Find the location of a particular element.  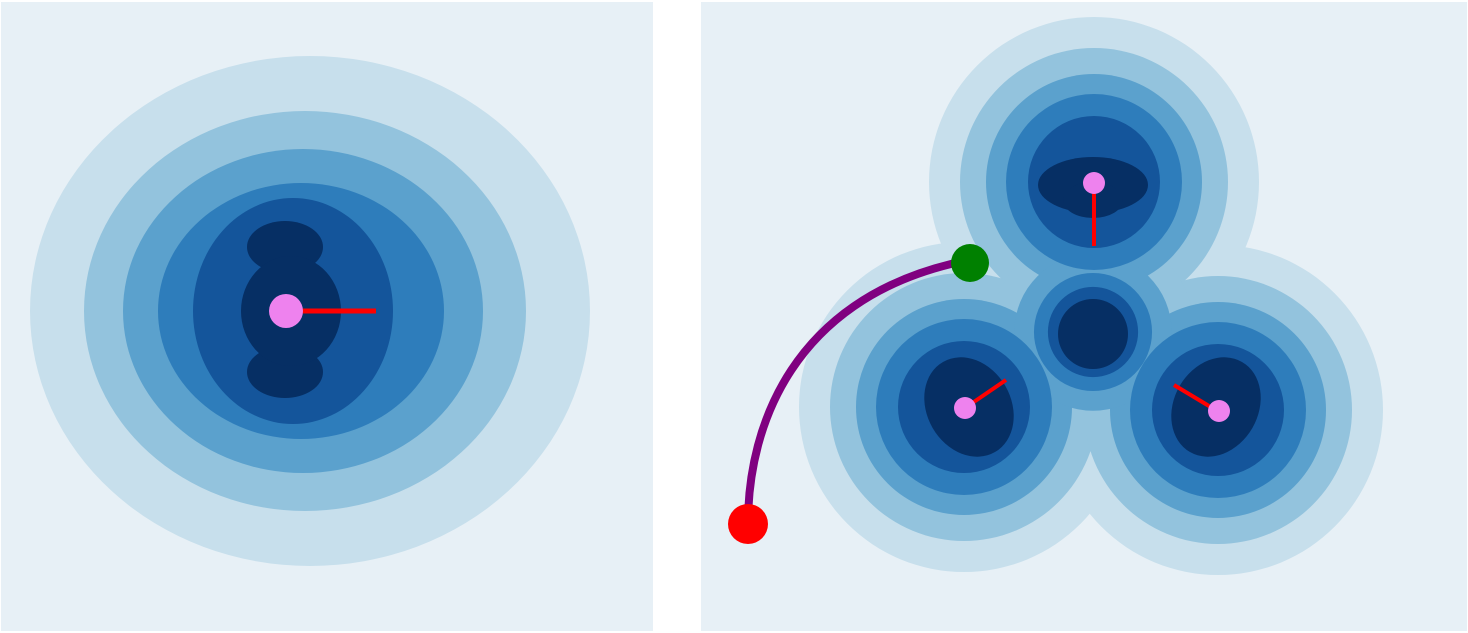

core-center is located at coordinates (1093, 334).